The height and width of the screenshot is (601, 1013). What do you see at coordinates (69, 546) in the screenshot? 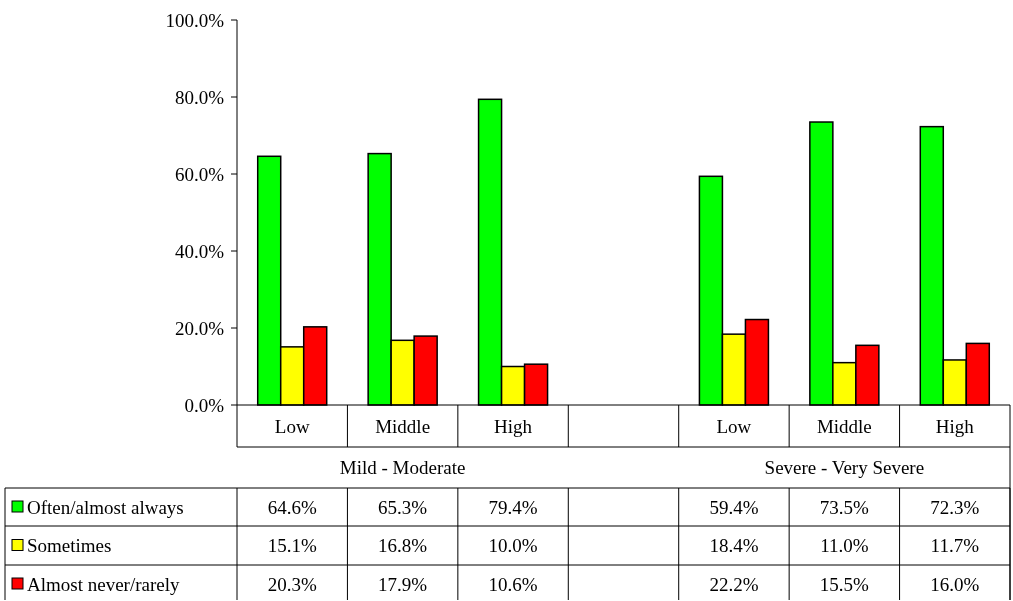
I see `legend-label: Sometimes` at bounding box center [69, 546].